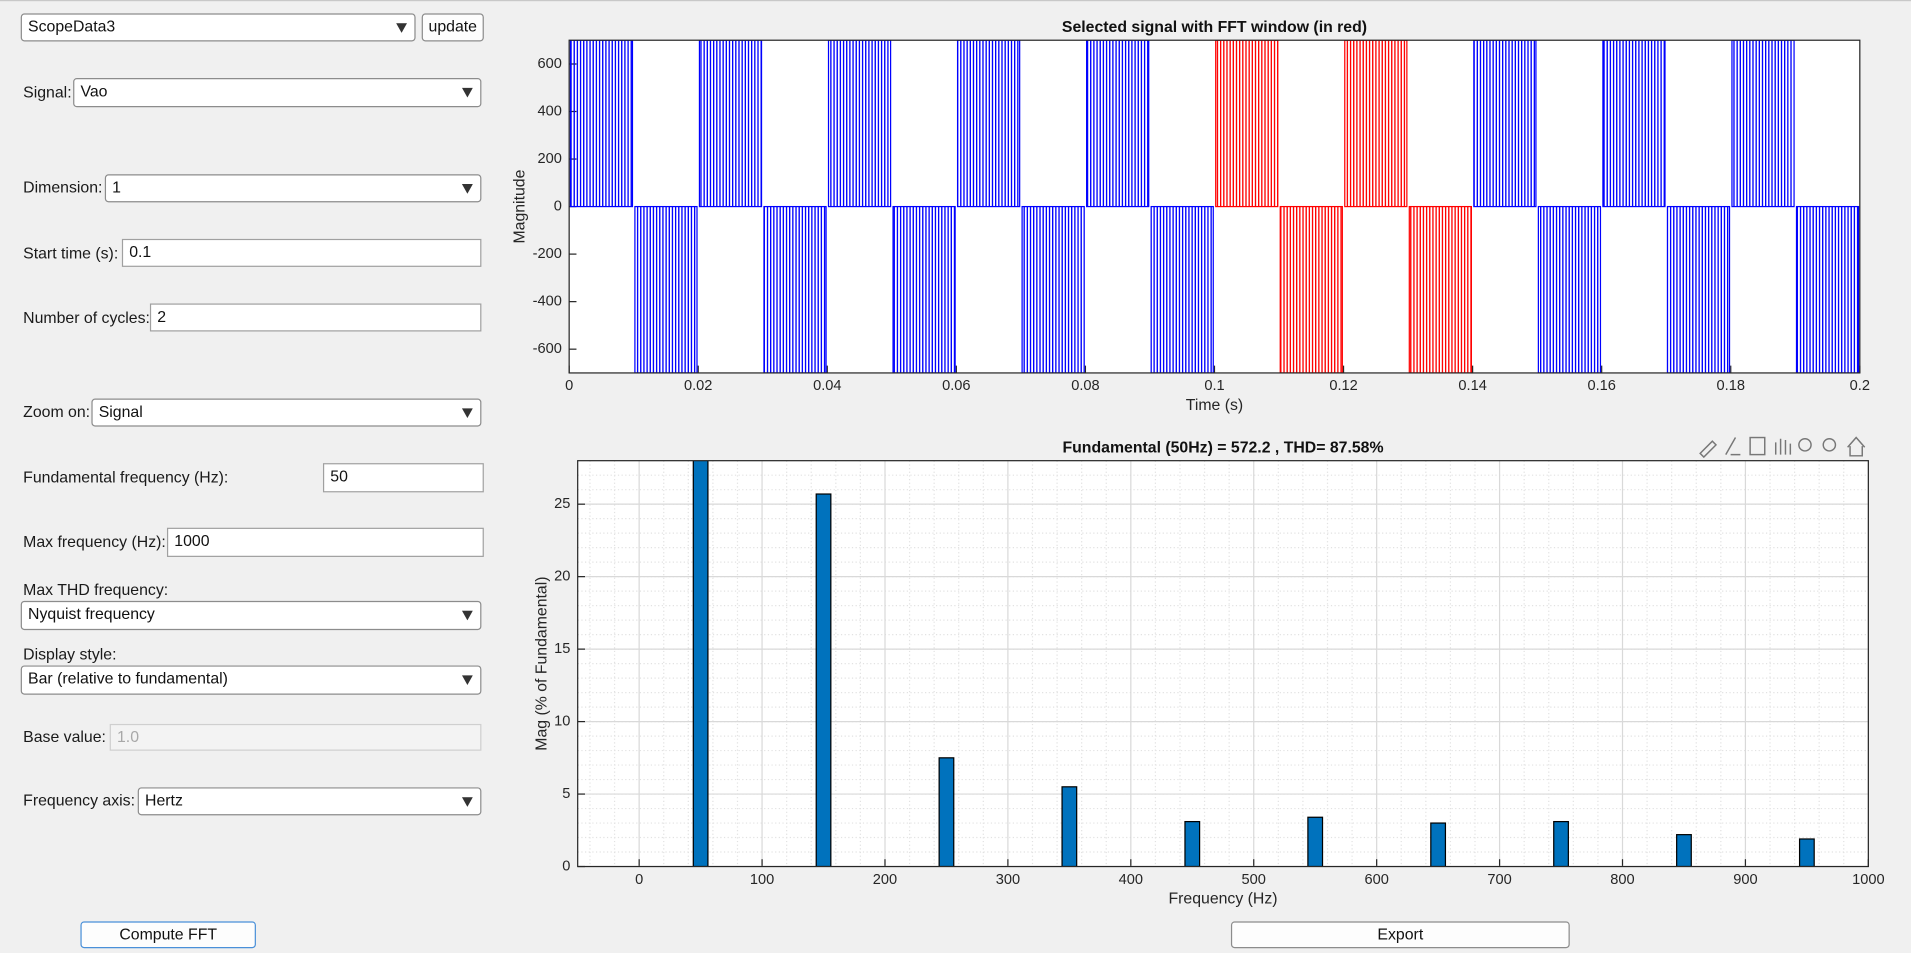 The width and height of the screenshot is (1911, 953). What do you see at coordinates (120, 411) in the screenshot?
I see `zoom-value: Signal` at bounding box center [120, 411].